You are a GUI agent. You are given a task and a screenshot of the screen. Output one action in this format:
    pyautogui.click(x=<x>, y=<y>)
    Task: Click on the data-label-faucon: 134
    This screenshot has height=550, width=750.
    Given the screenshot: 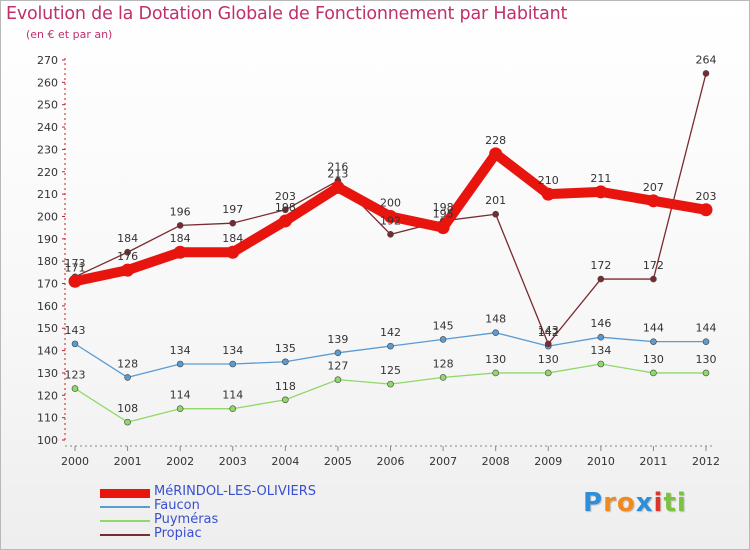 What is the action you would take?
    pyautogui.click(x=180, y=350)
    